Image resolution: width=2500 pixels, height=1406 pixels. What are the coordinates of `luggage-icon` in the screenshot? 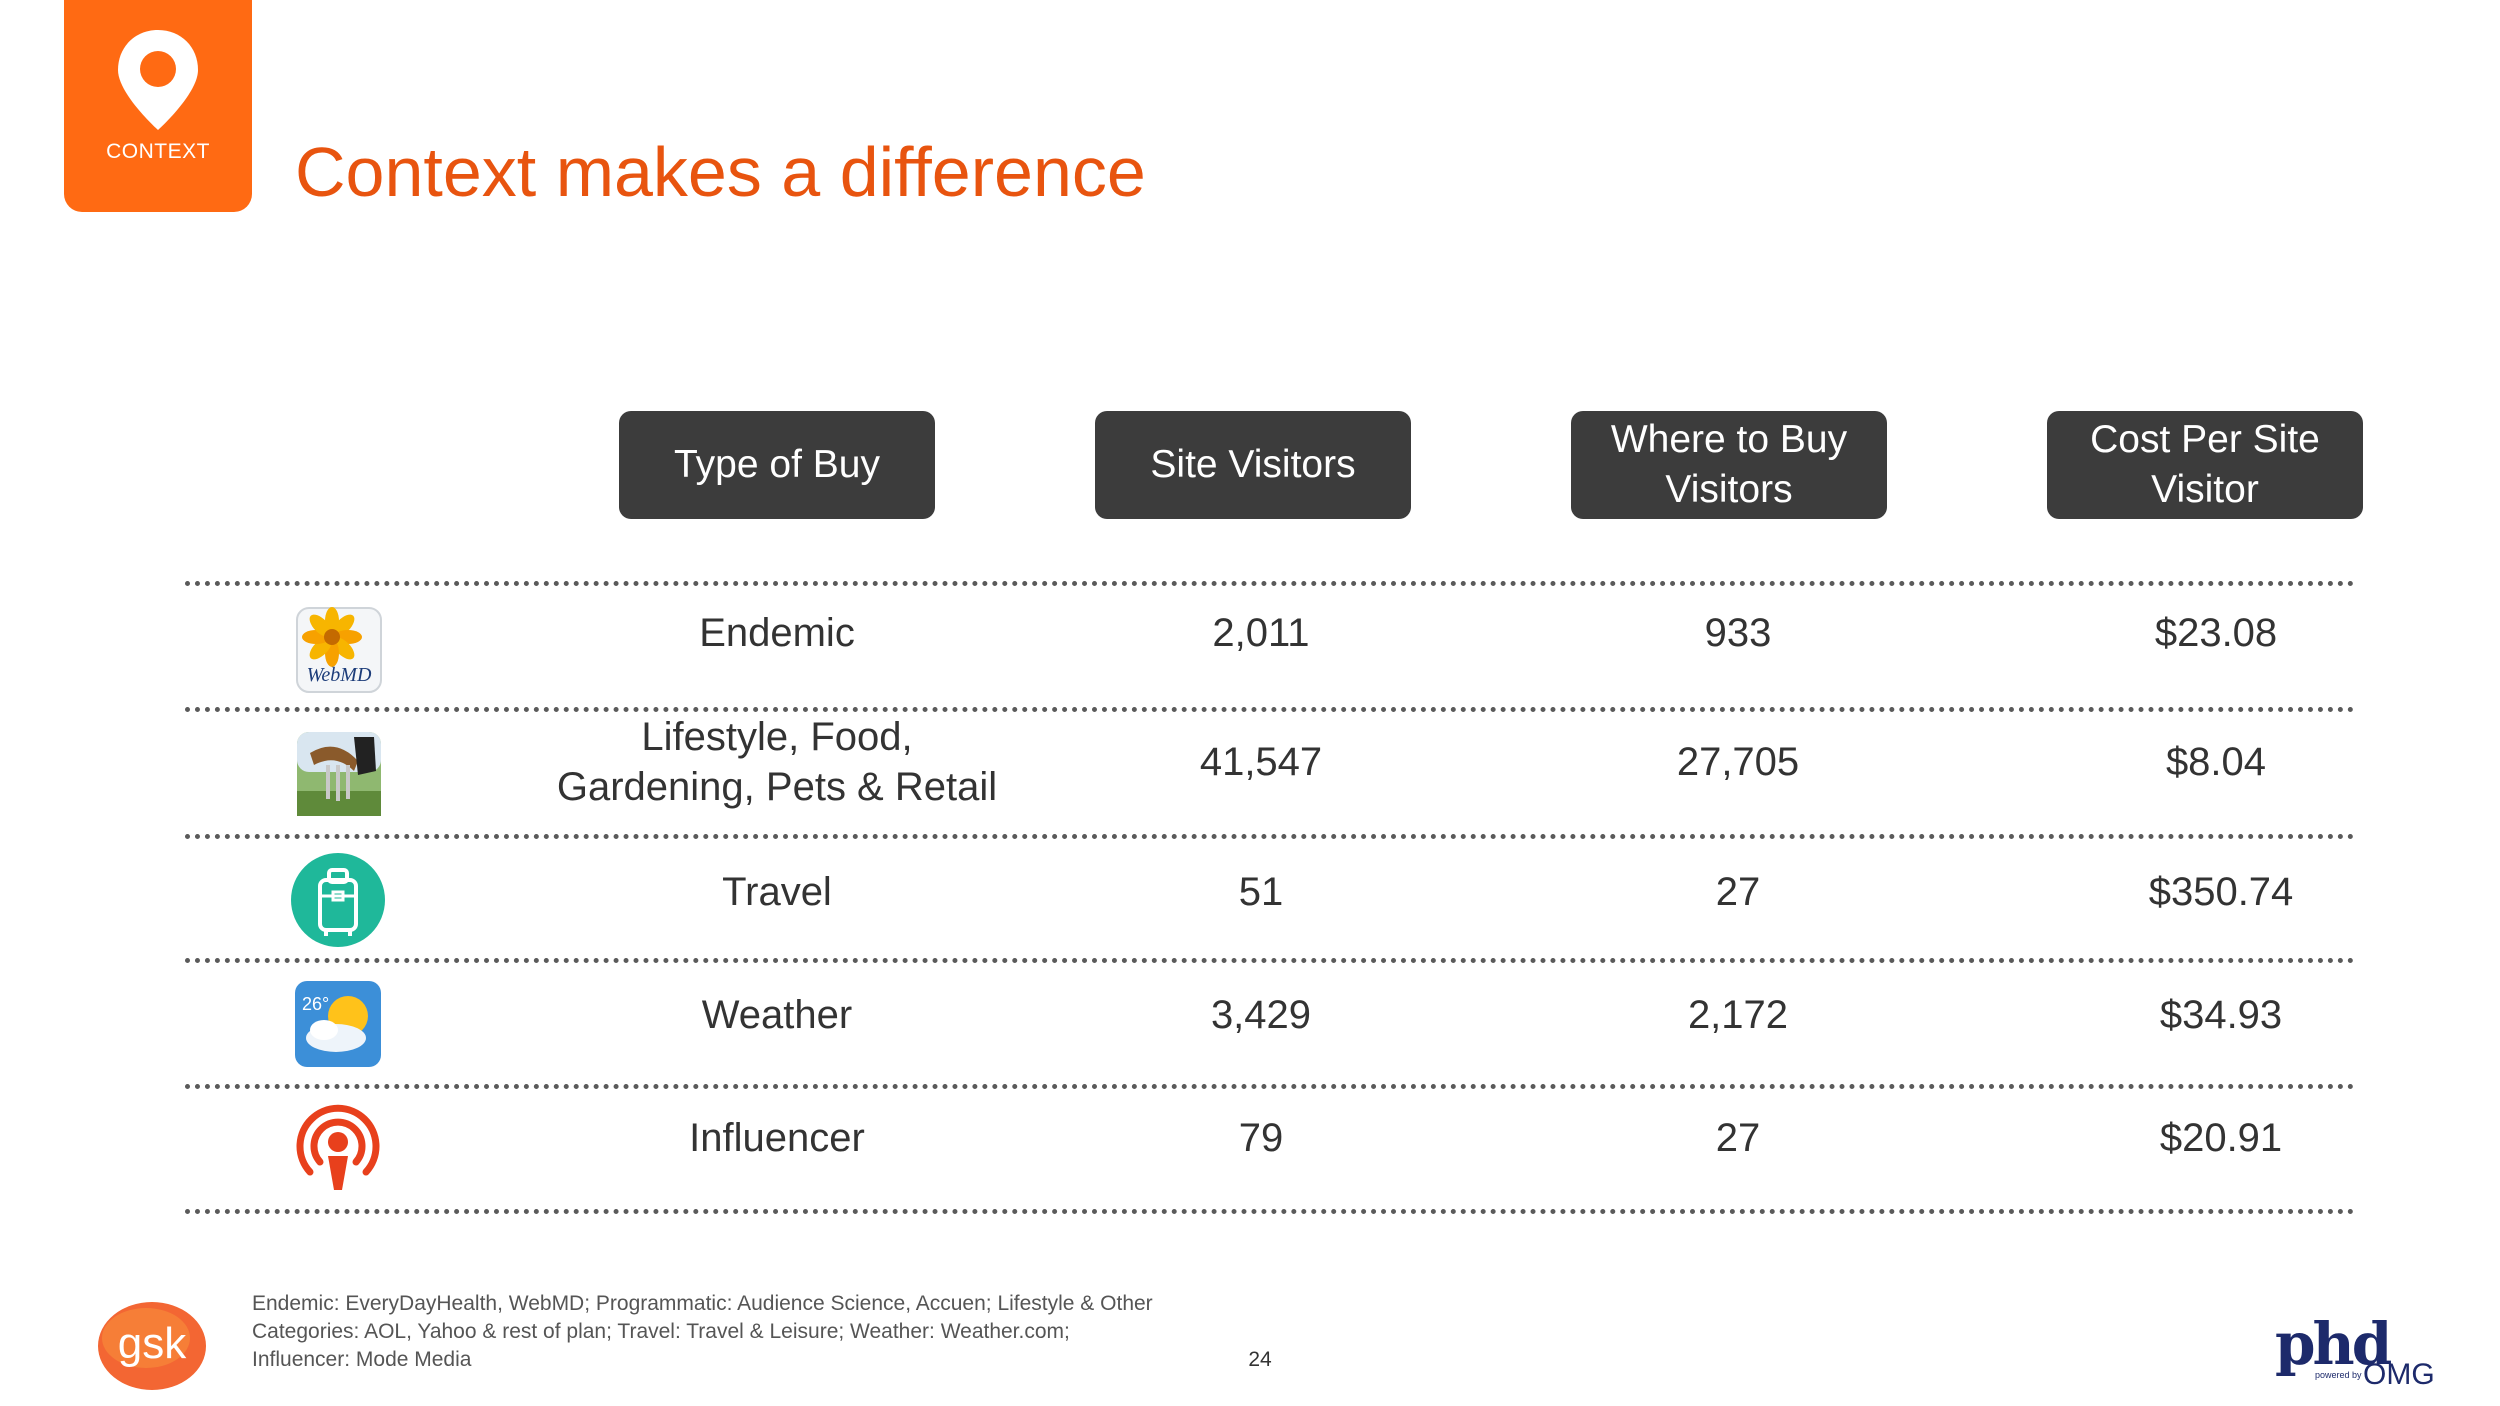 It's located at (338, 900).